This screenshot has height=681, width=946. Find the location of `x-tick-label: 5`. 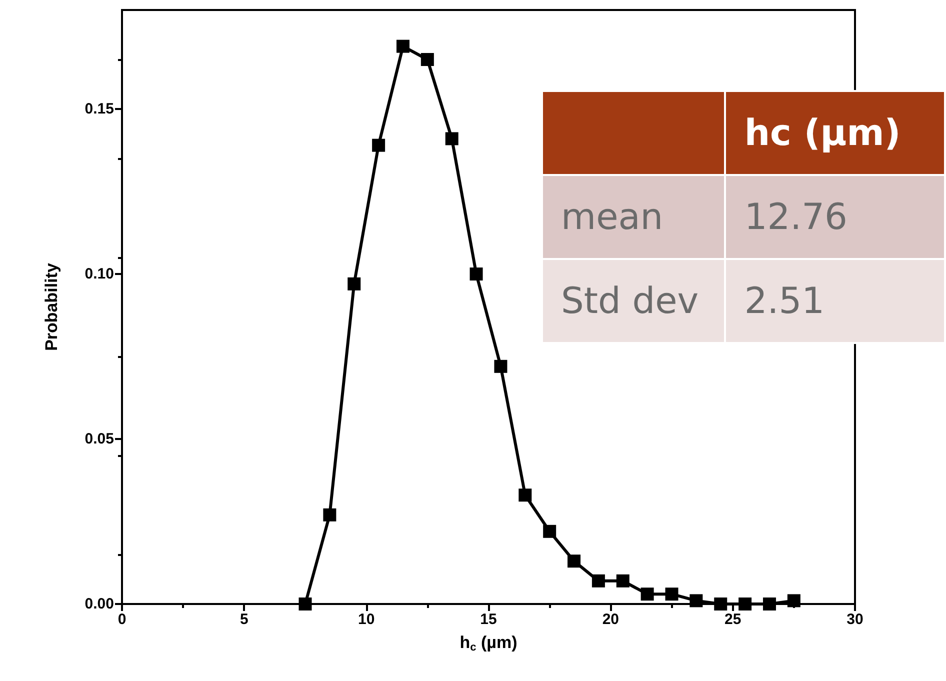

x-tick-label: 5 is located at coordinates (244, 619).